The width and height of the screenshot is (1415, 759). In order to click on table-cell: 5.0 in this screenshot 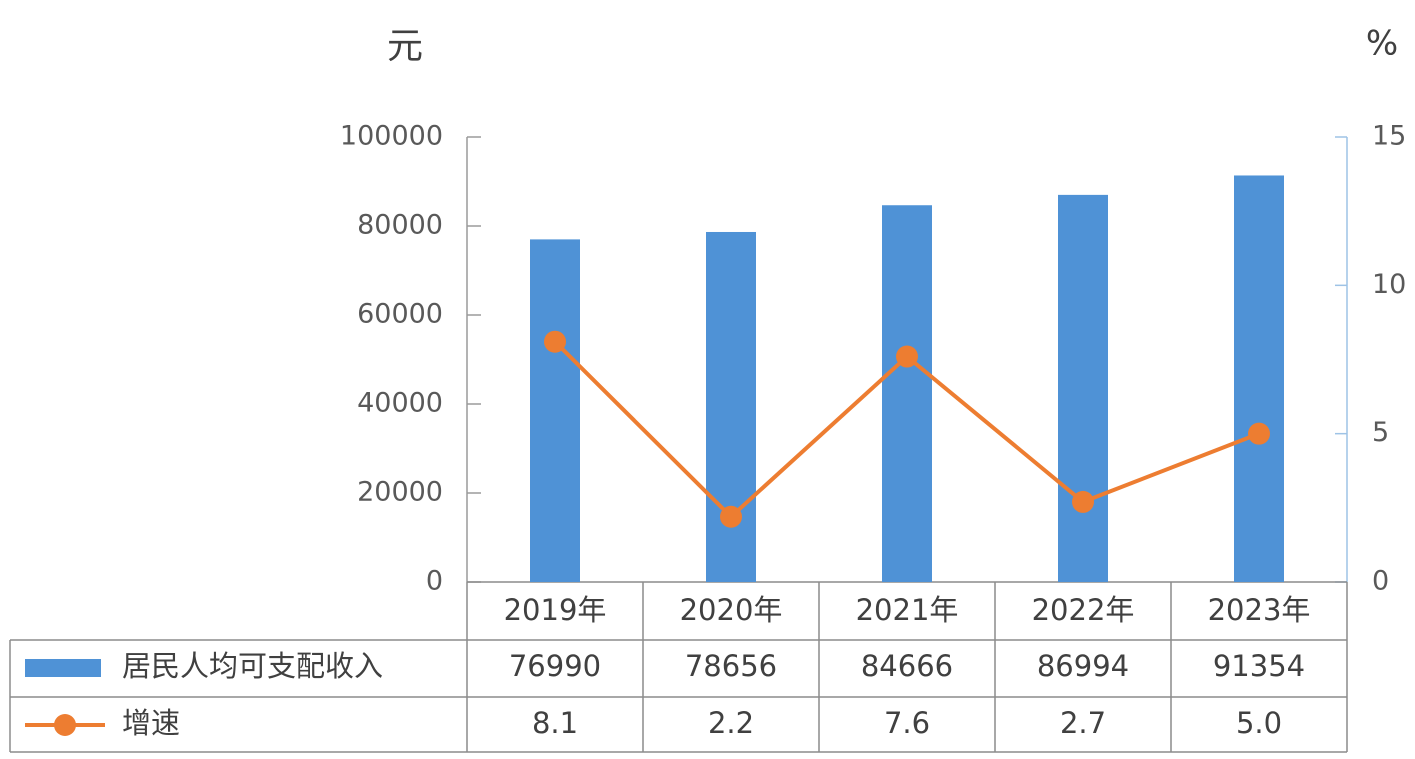, I will do `click(1259, 723)`.